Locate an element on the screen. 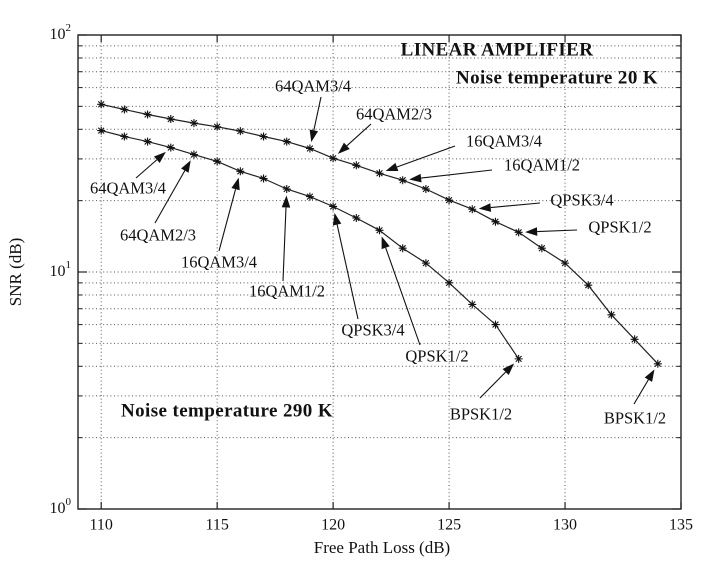  x-tick-label: 120 is located at coordinates (333, 525).